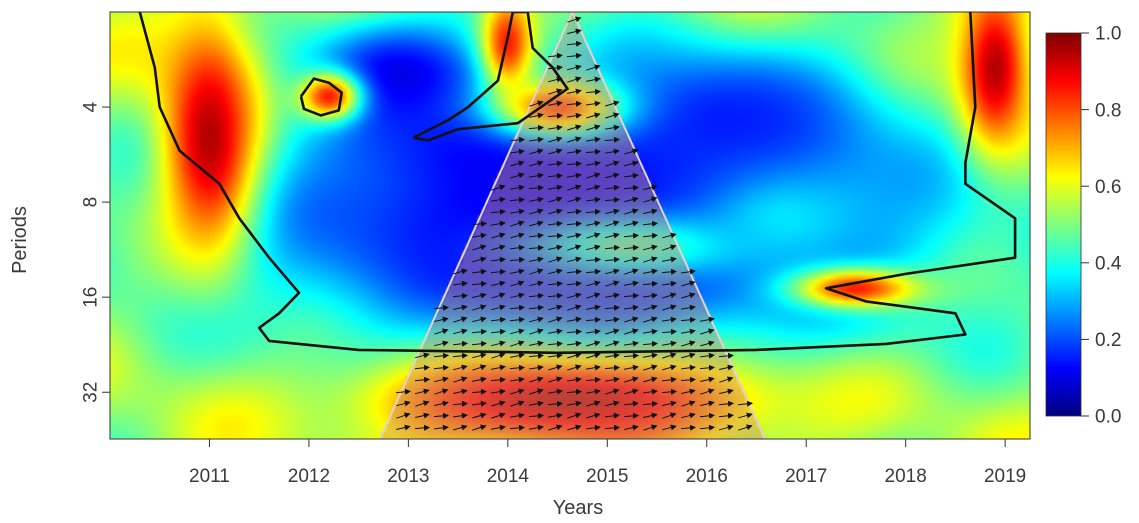 The image size is (1139, 523). What do you see at coordinates (906, 476) in the screenshot?
I see `x-tick-label: 2018` at bounding box center [906, 476].